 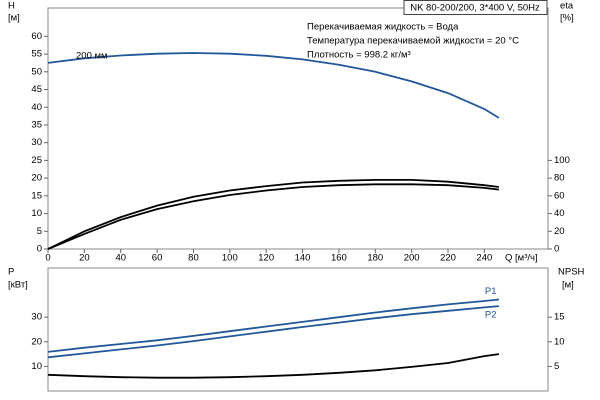 I want to click on y2-tick-label: 20, so click(x=559, y=231).